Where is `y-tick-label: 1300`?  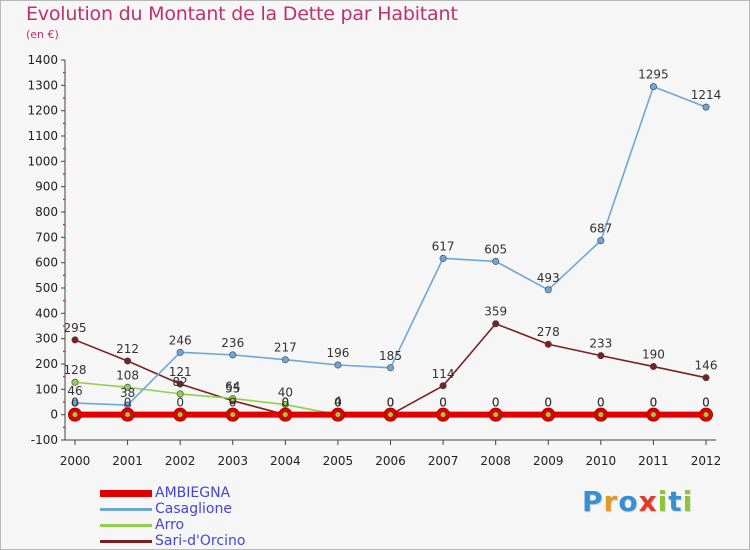
y-tick-label: 1300 is located at coordinates (42, 85).